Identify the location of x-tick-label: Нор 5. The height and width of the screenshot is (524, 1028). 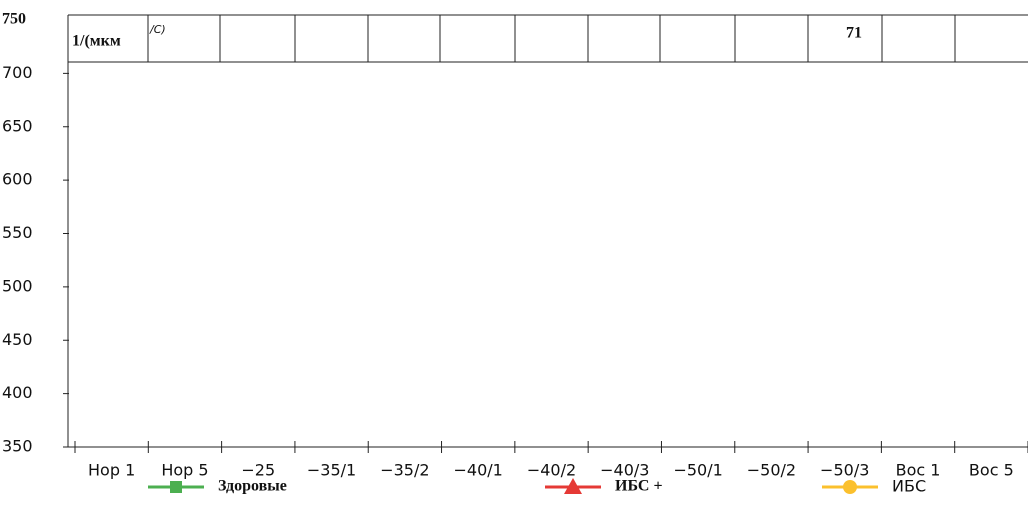
(184, 470).